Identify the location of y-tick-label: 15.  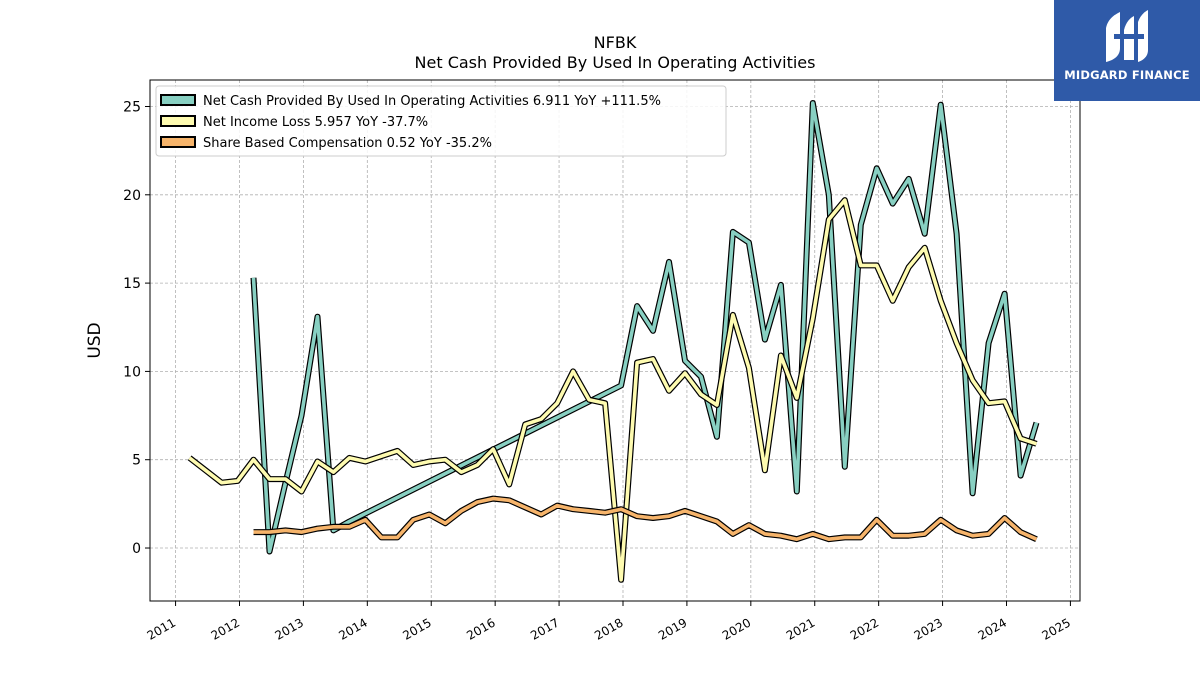
(132, 284).